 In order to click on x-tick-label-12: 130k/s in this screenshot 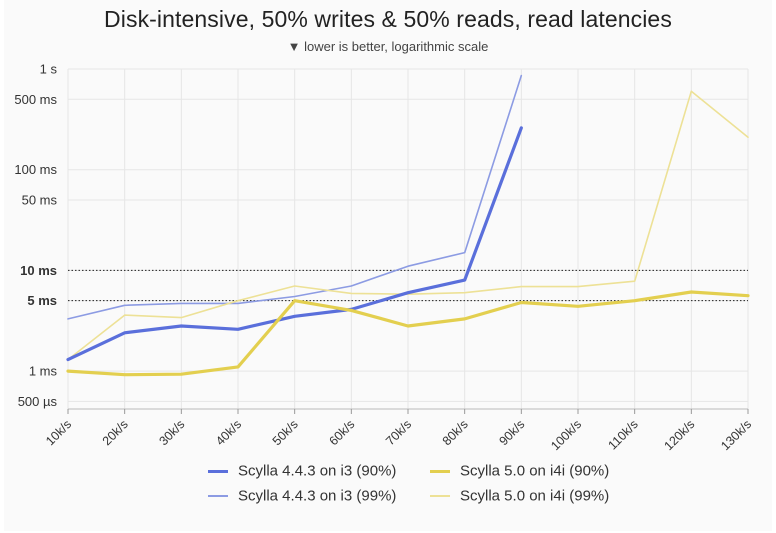, I will do `click(736, 435)`.